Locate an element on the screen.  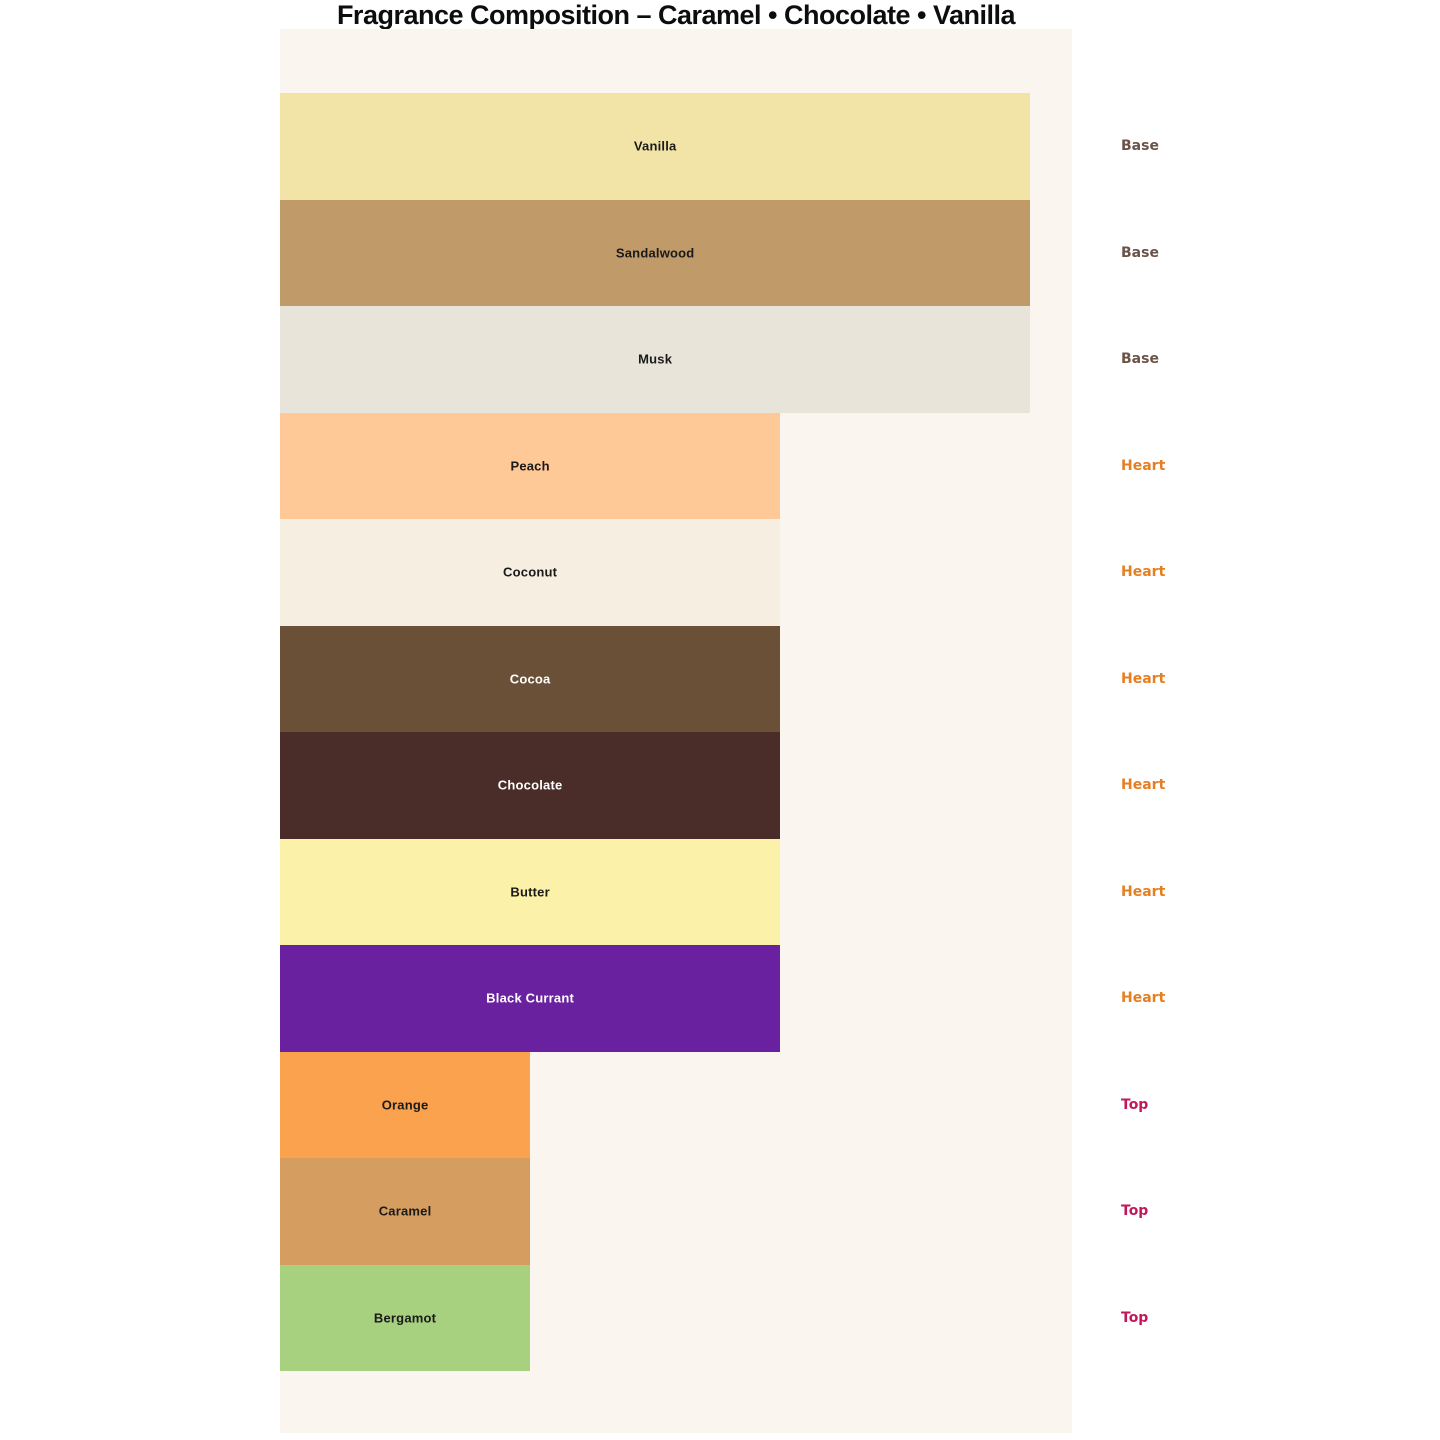
bar-label-vanilla: Vanilla is located at coordinates (655, 146).